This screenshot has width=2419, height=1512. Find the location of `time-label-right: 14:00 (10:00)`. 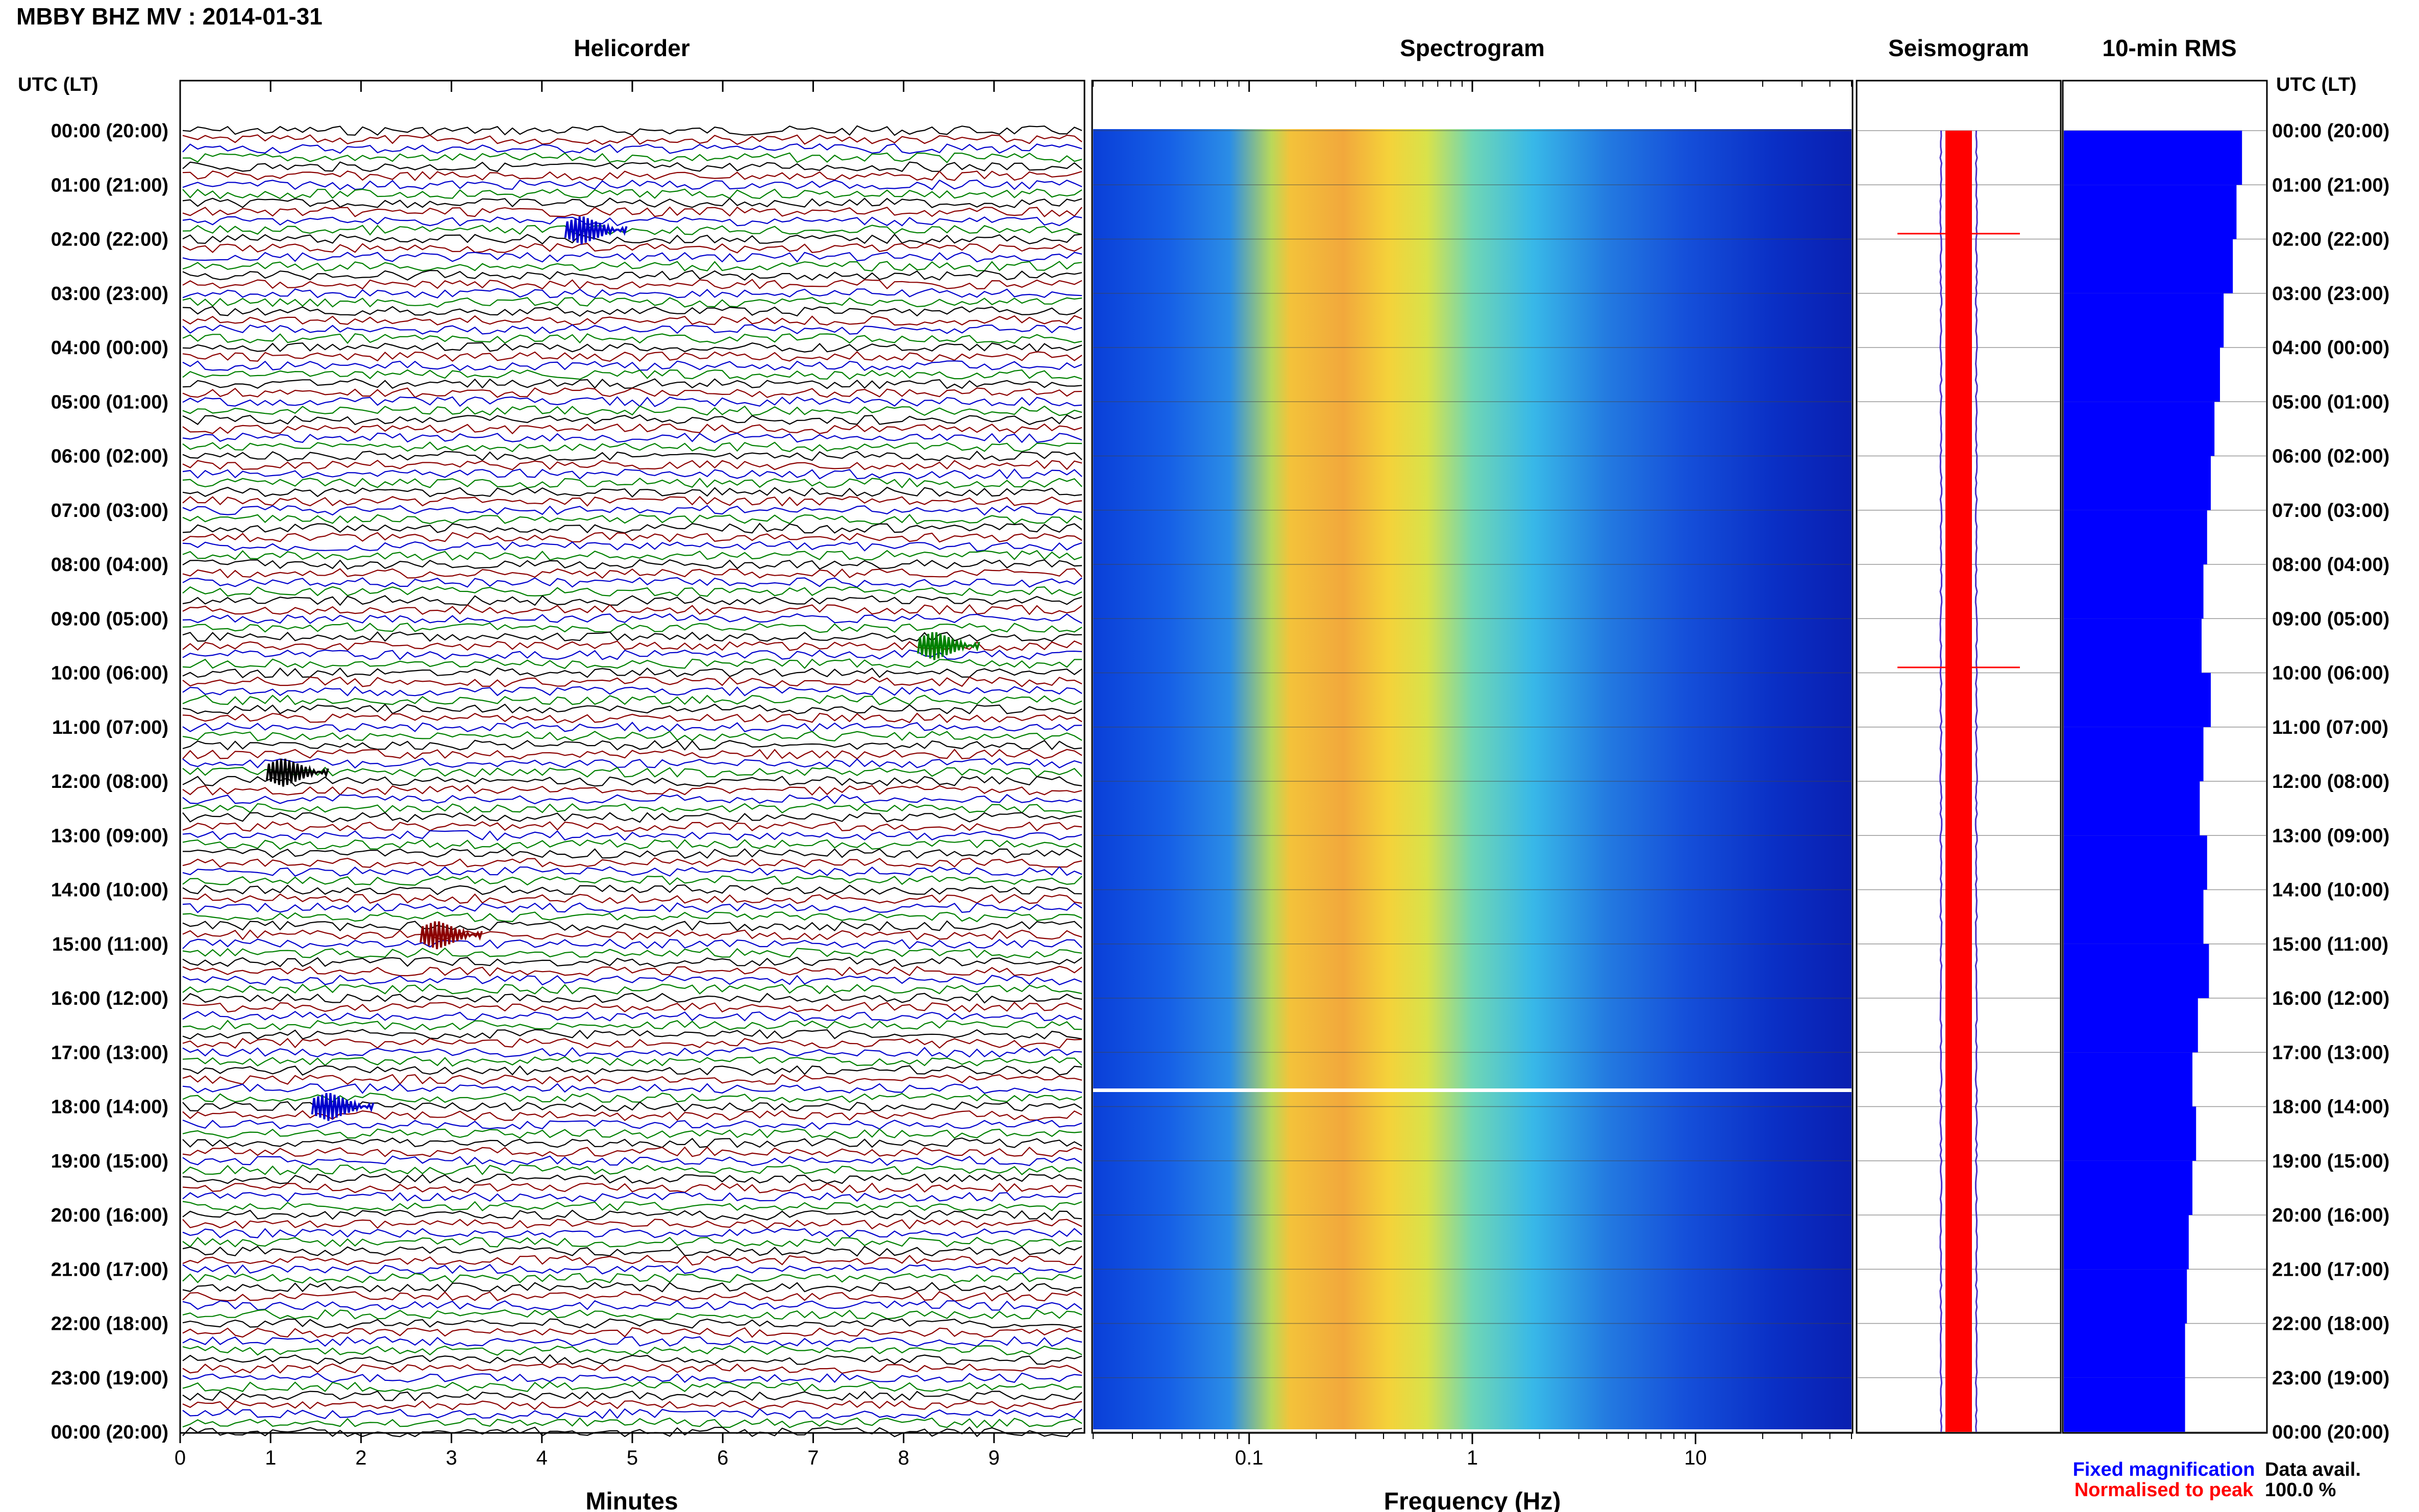

time-label-right: 14:00 (10:00) is located at coordinates (2330, 890).